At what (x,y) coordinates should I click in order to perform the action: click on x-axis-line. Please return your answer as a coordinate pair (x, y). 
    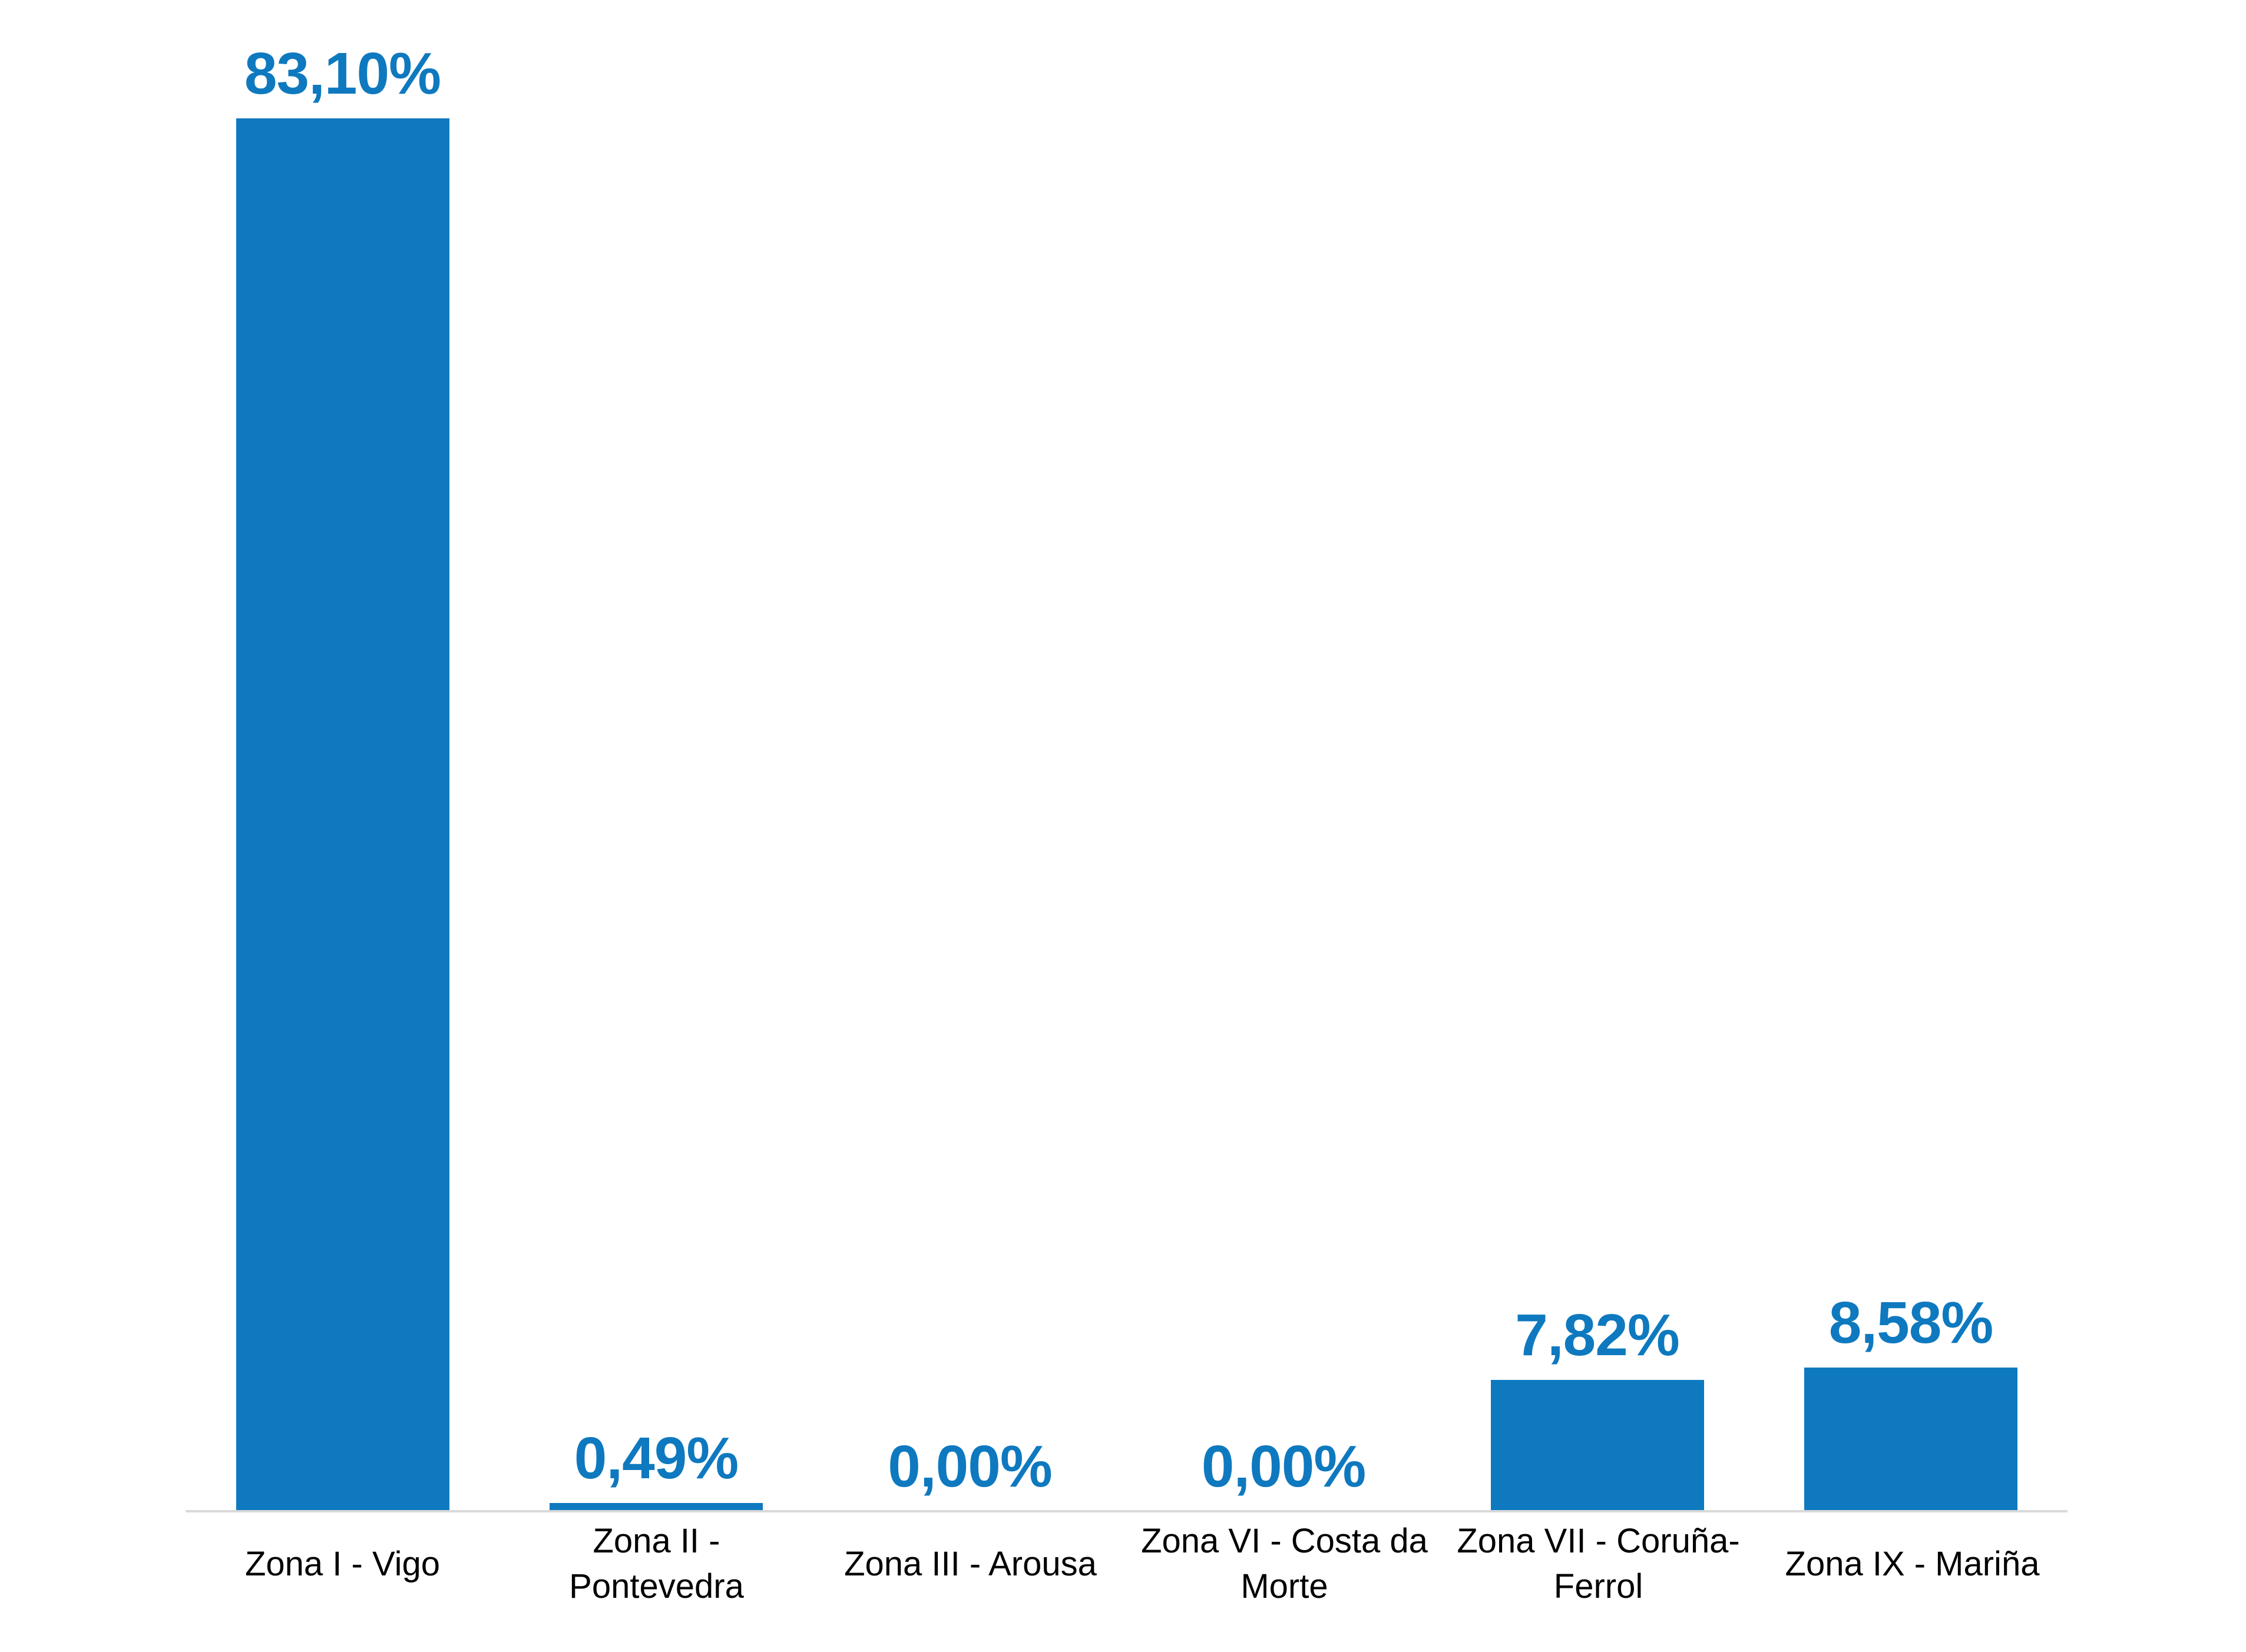
    Looking at the image, I should click on (1127, 1511).